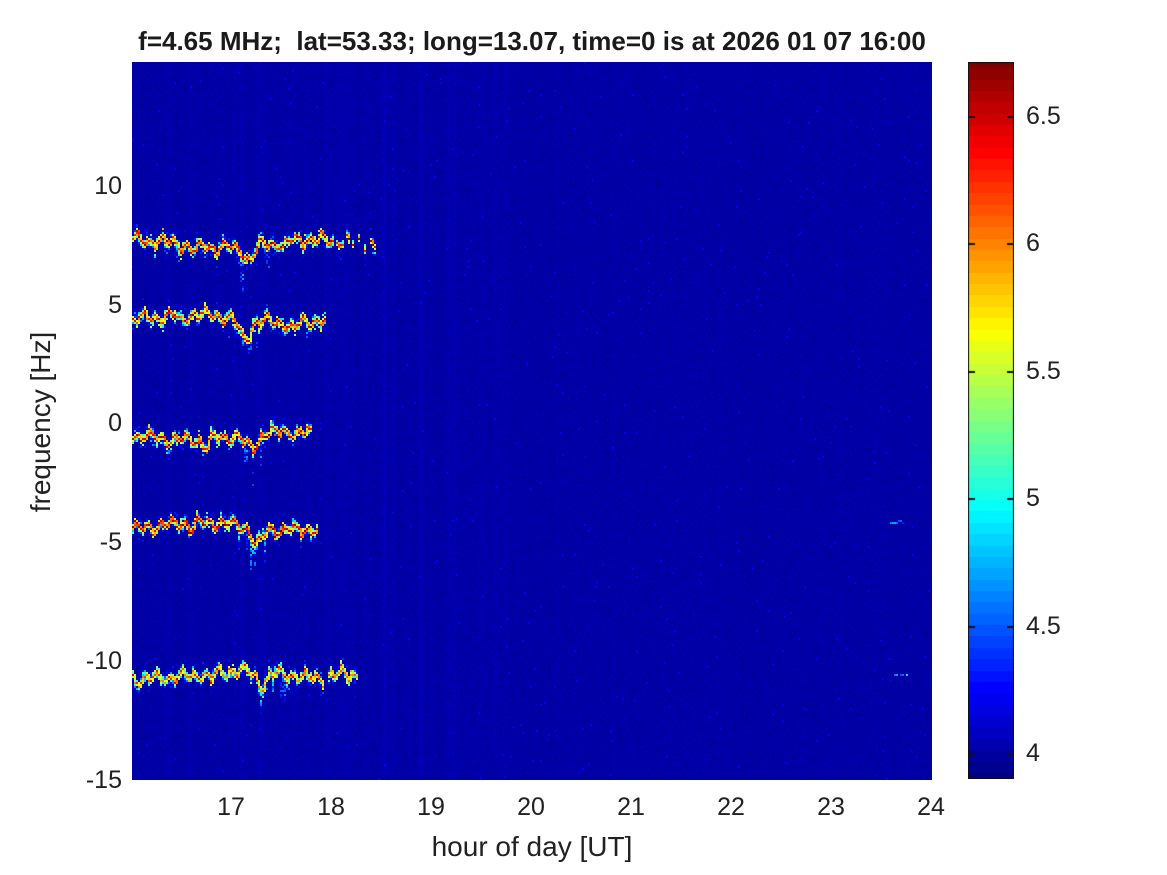  What do you see at coordinates (115, 304) in the screenshot?
I see `y-tick-label: 5` at bounding box center [115, 304].